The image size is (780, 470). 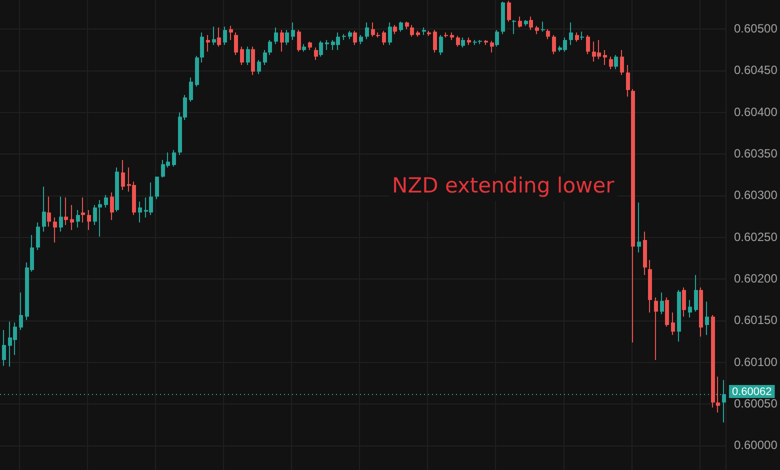 I want to click on y-tick-label: 0.60500, so click(x=756, y=28).